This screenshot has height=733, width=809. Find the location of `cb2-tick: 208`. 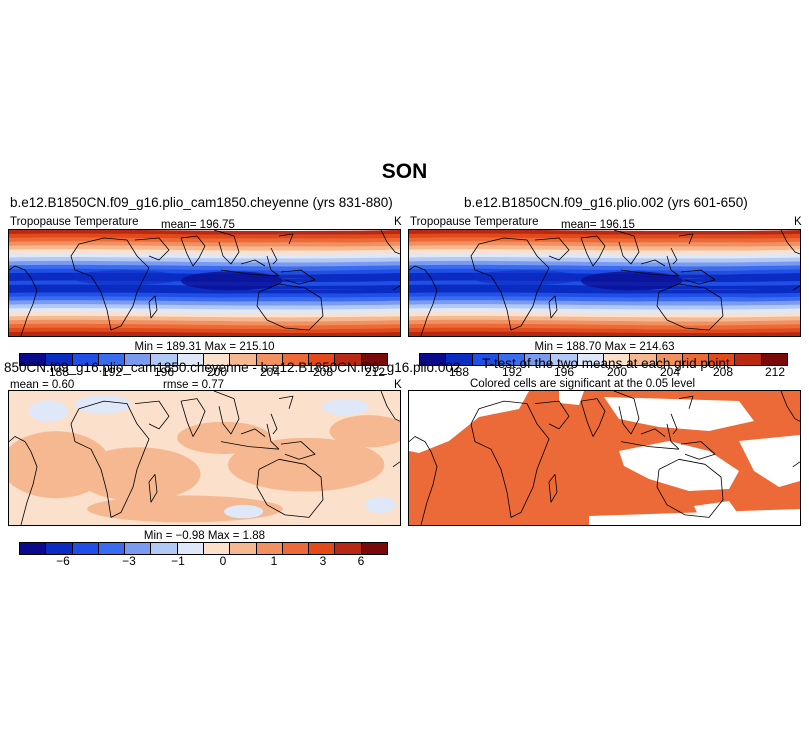

cb2-tick: 208 is located at coordinates (723, 372).